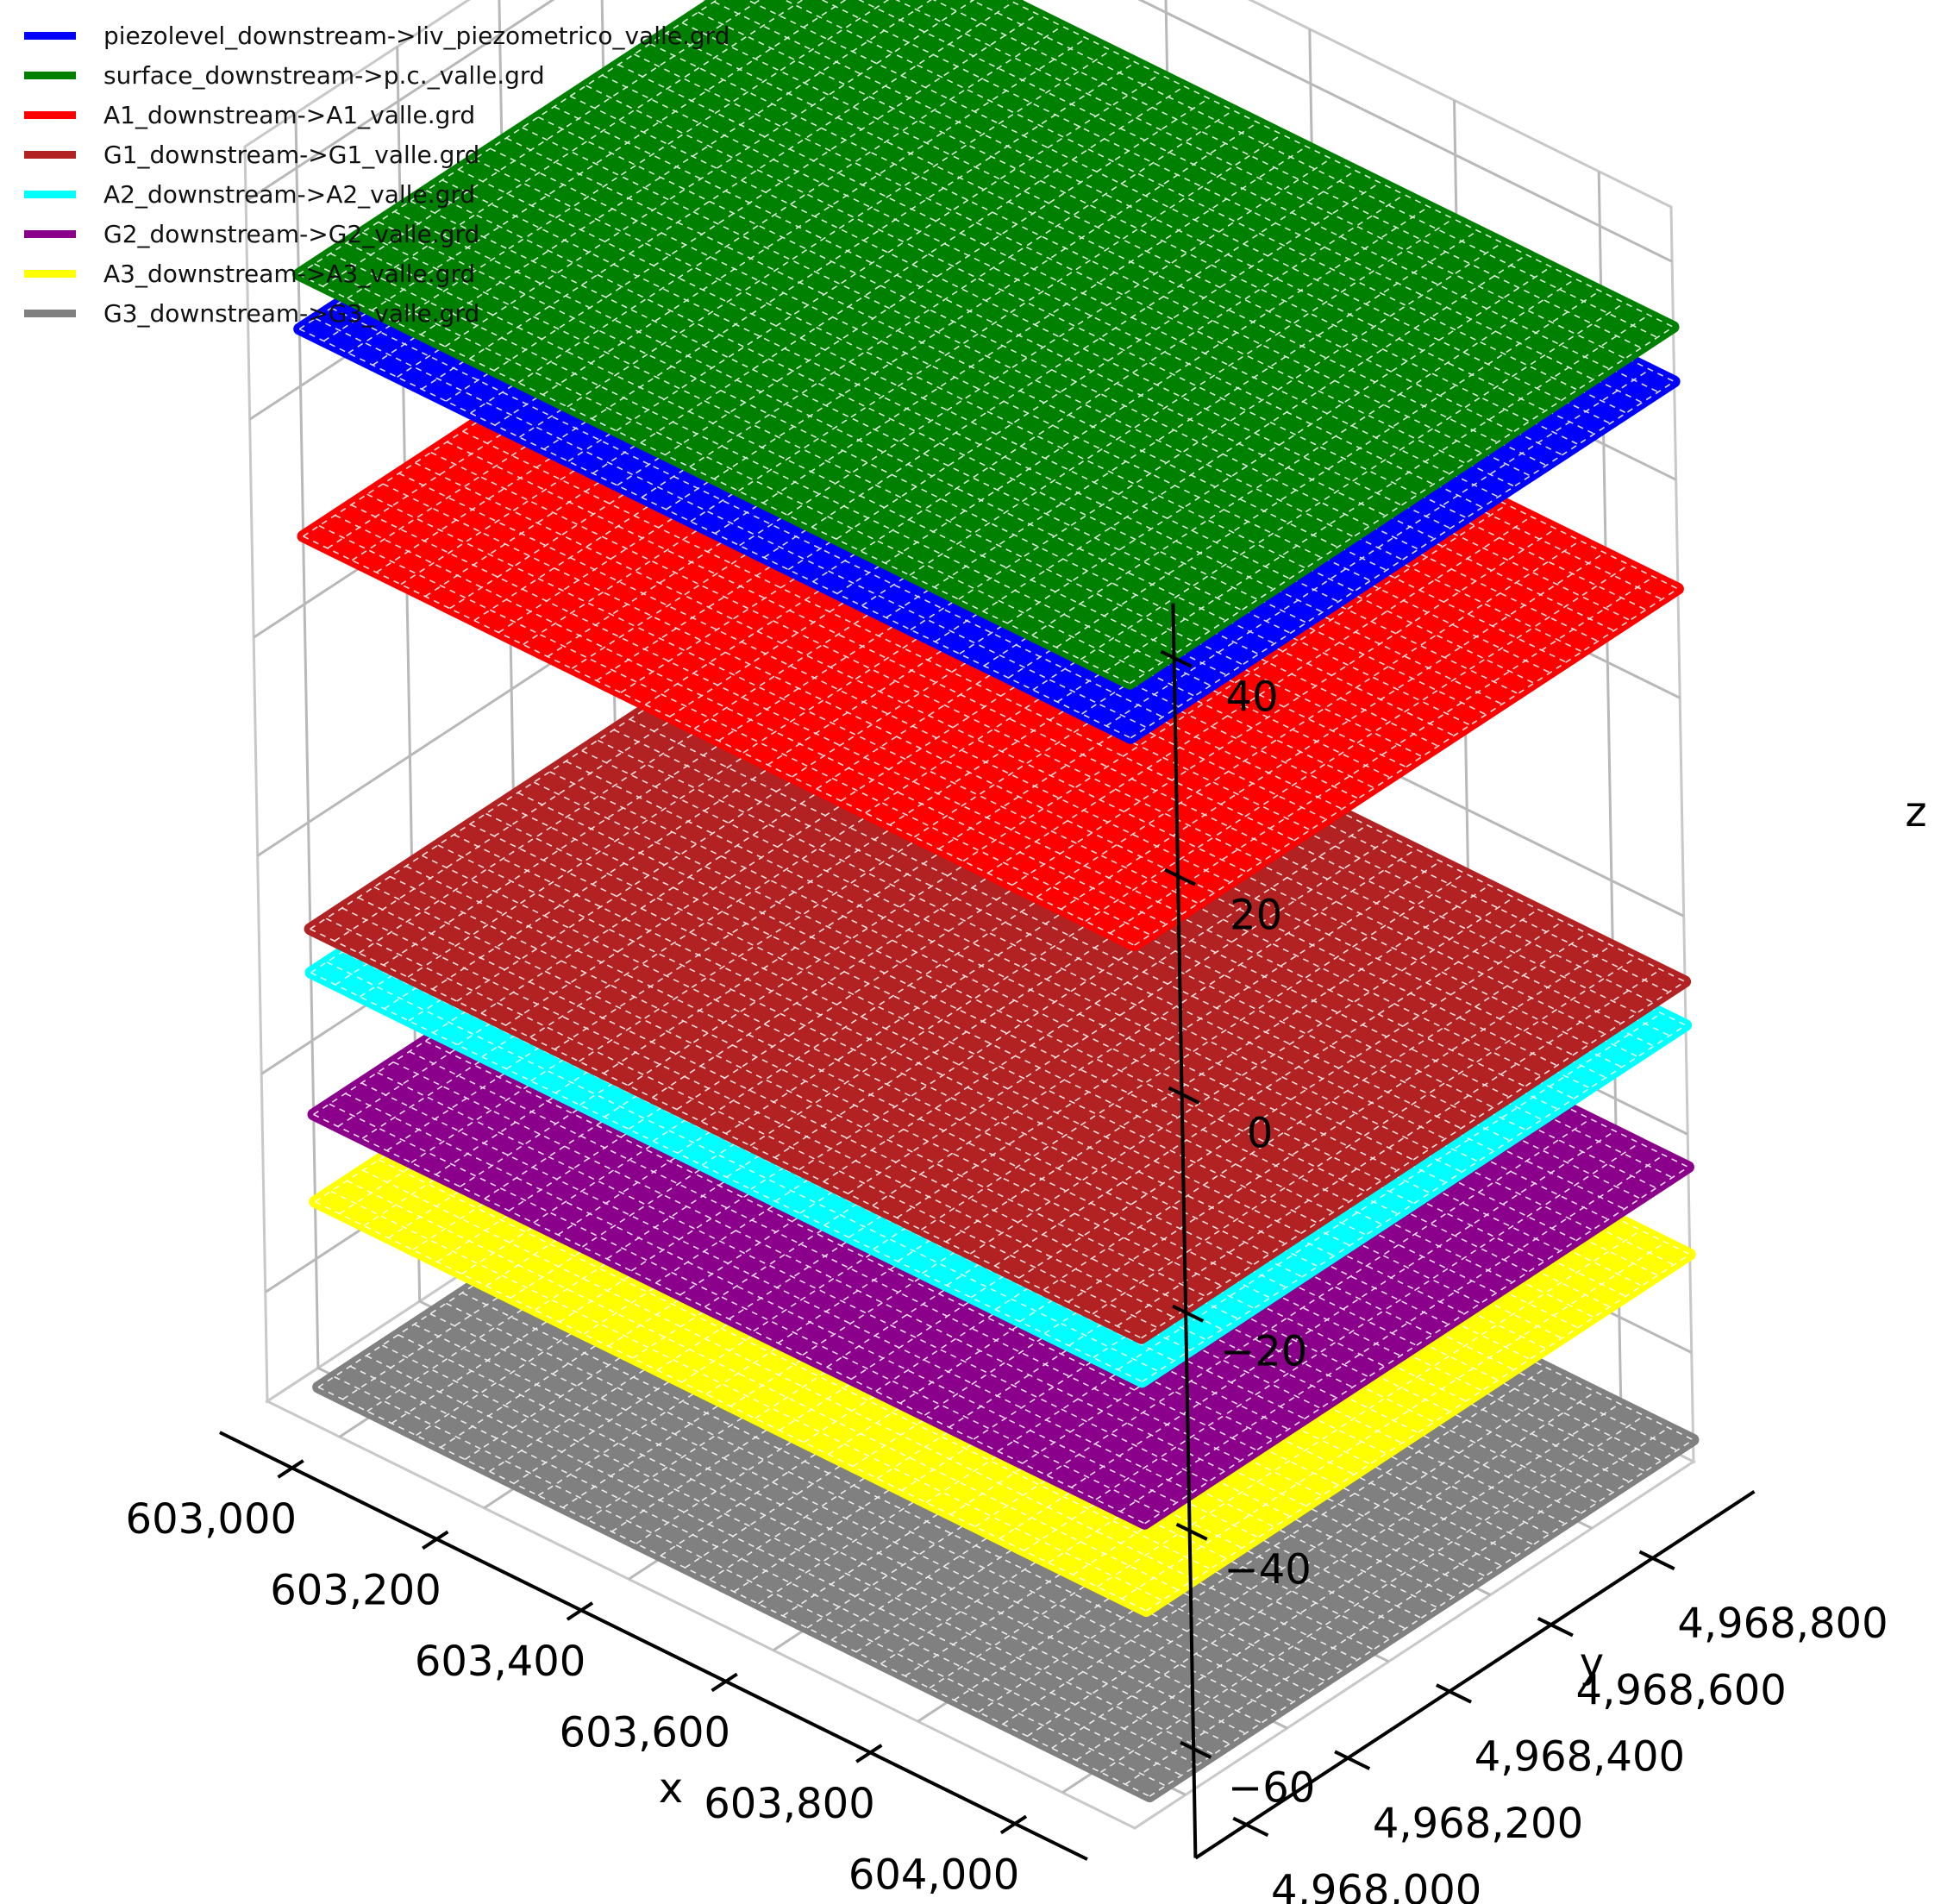 The image size is (1941, 1904). Describe the element at coordinates (1256, 916) in the screenshot. I see `z-tick-label: 20` at that location.